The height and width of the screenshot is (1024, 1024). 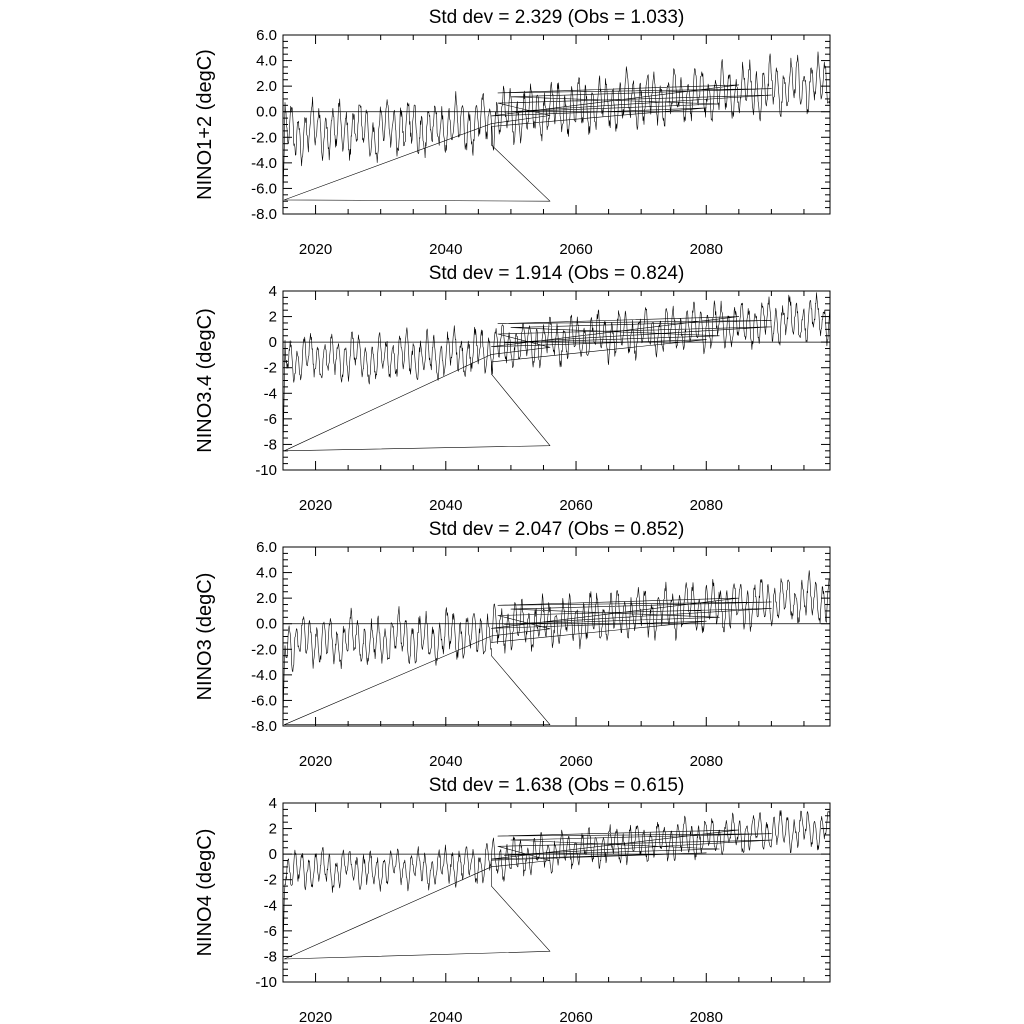 What do you see at coordinates (557, 529) in the screenshot?
I see `panel-title: Std dev = 2.047 (Obs = 0.852)` at bounding box center [557, 529].